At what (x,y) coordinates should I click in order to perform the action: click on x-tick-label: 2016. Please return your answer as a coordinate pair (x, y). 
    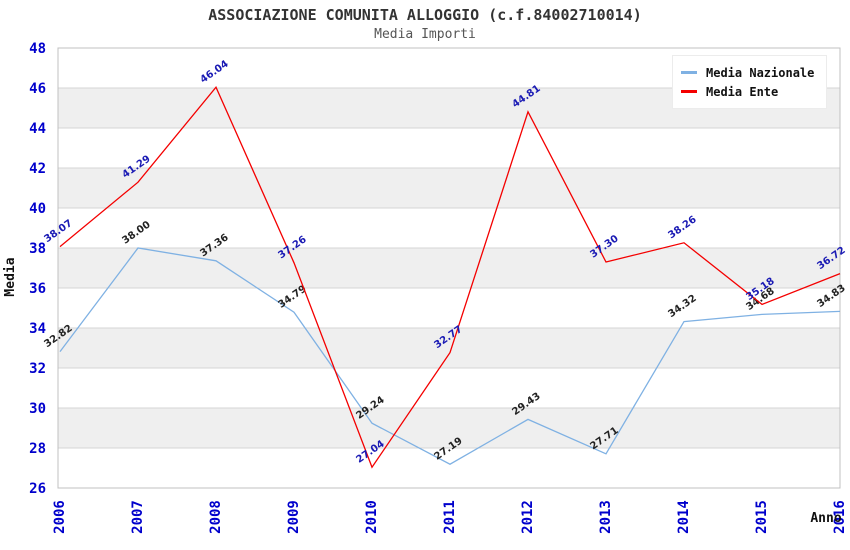
    Looking at the image, I should click on (840, 517).